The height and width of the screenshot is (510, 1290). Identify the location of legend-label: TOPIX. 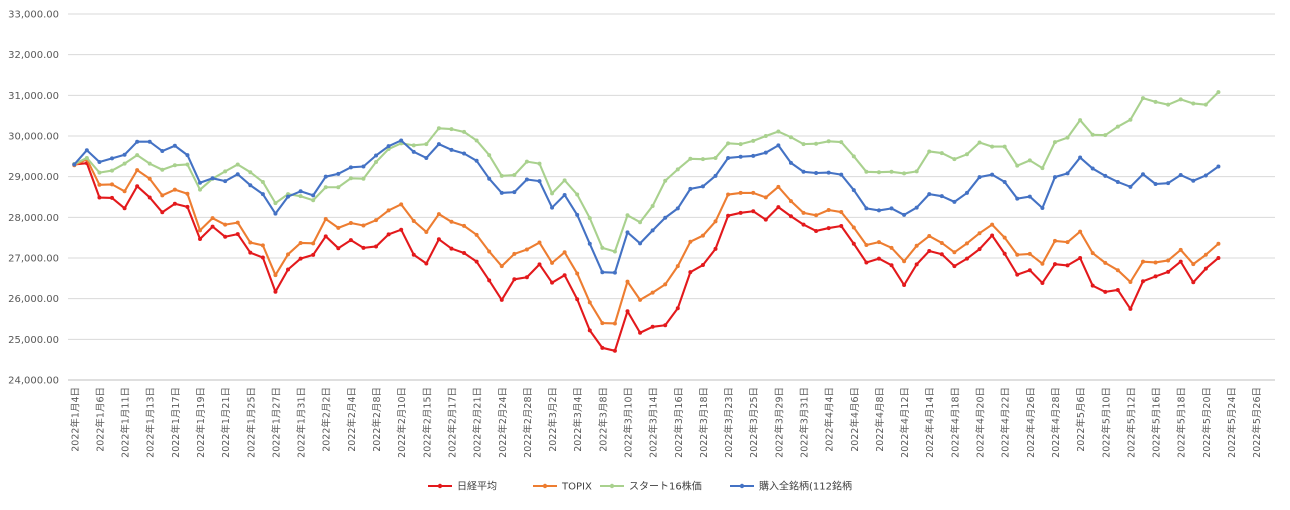
(576, 487).